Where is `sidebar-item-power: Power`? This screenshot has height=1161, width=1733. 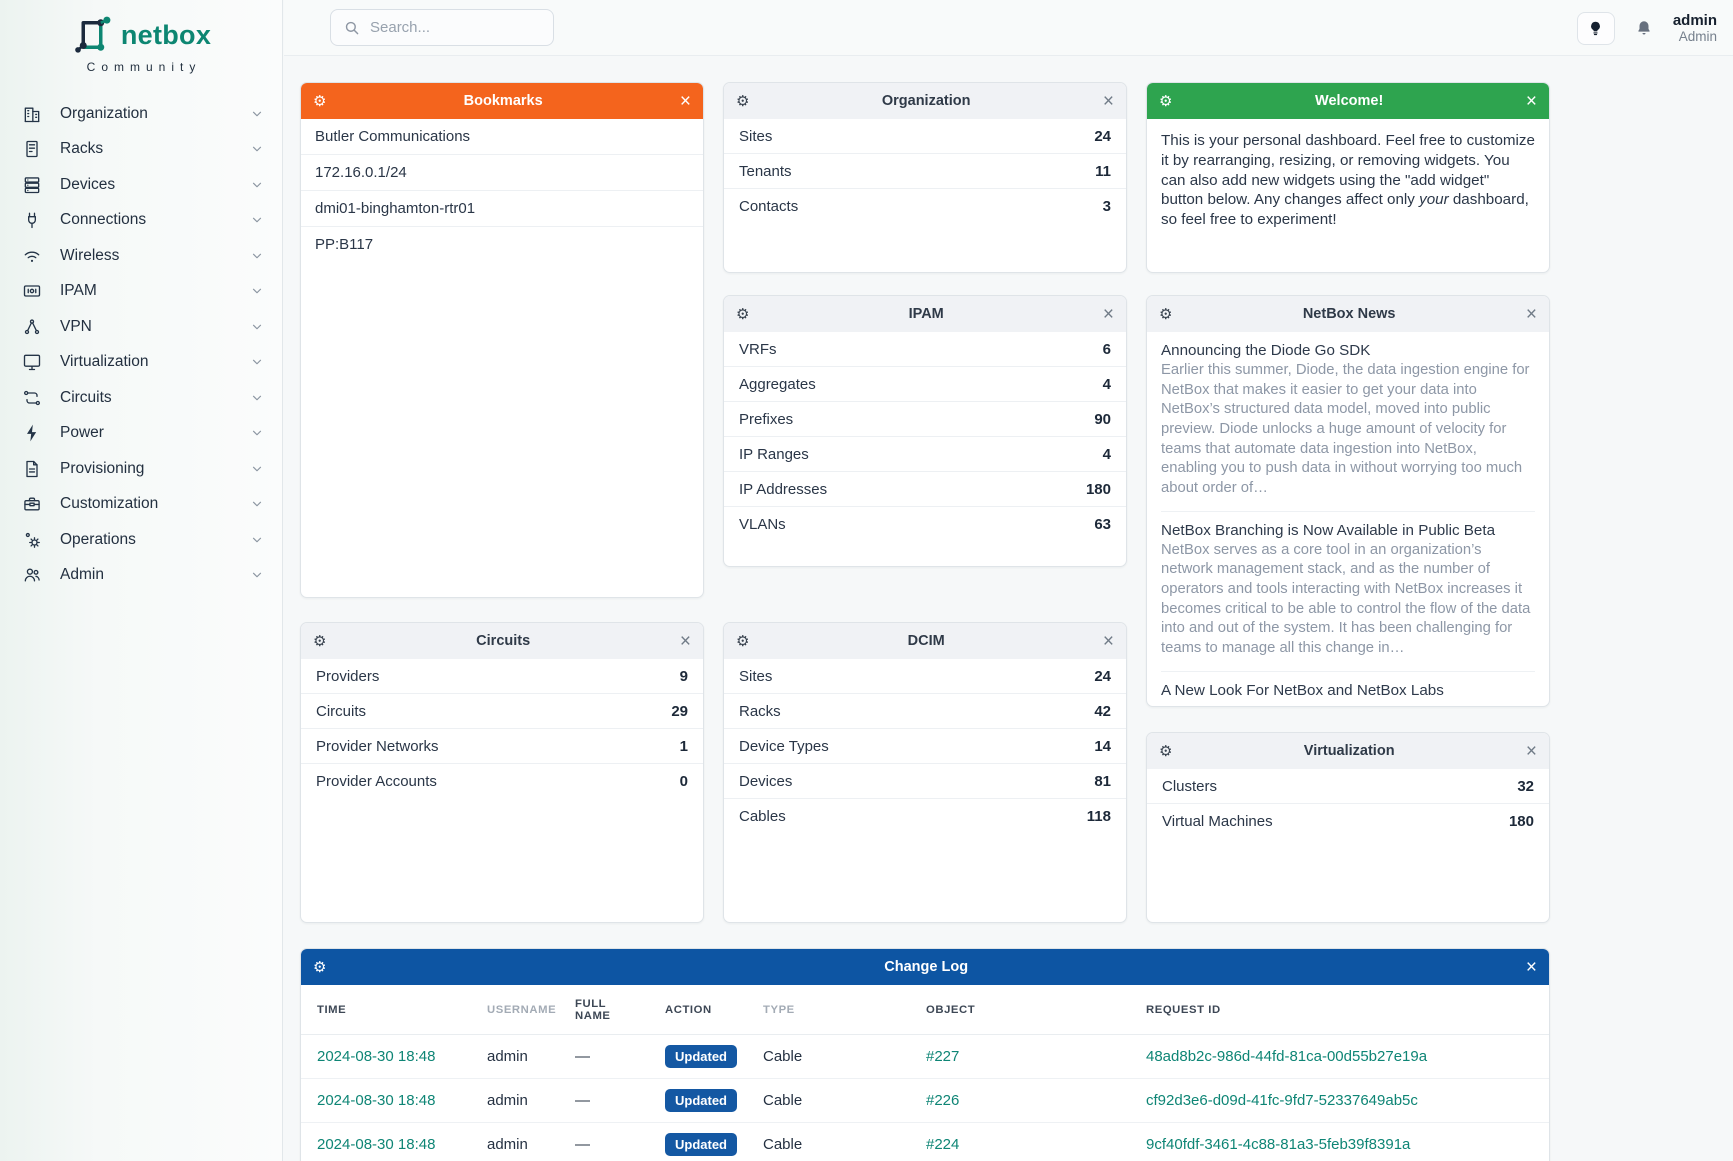
sidebar-item-power: Power is located at coordinates (141, 434).